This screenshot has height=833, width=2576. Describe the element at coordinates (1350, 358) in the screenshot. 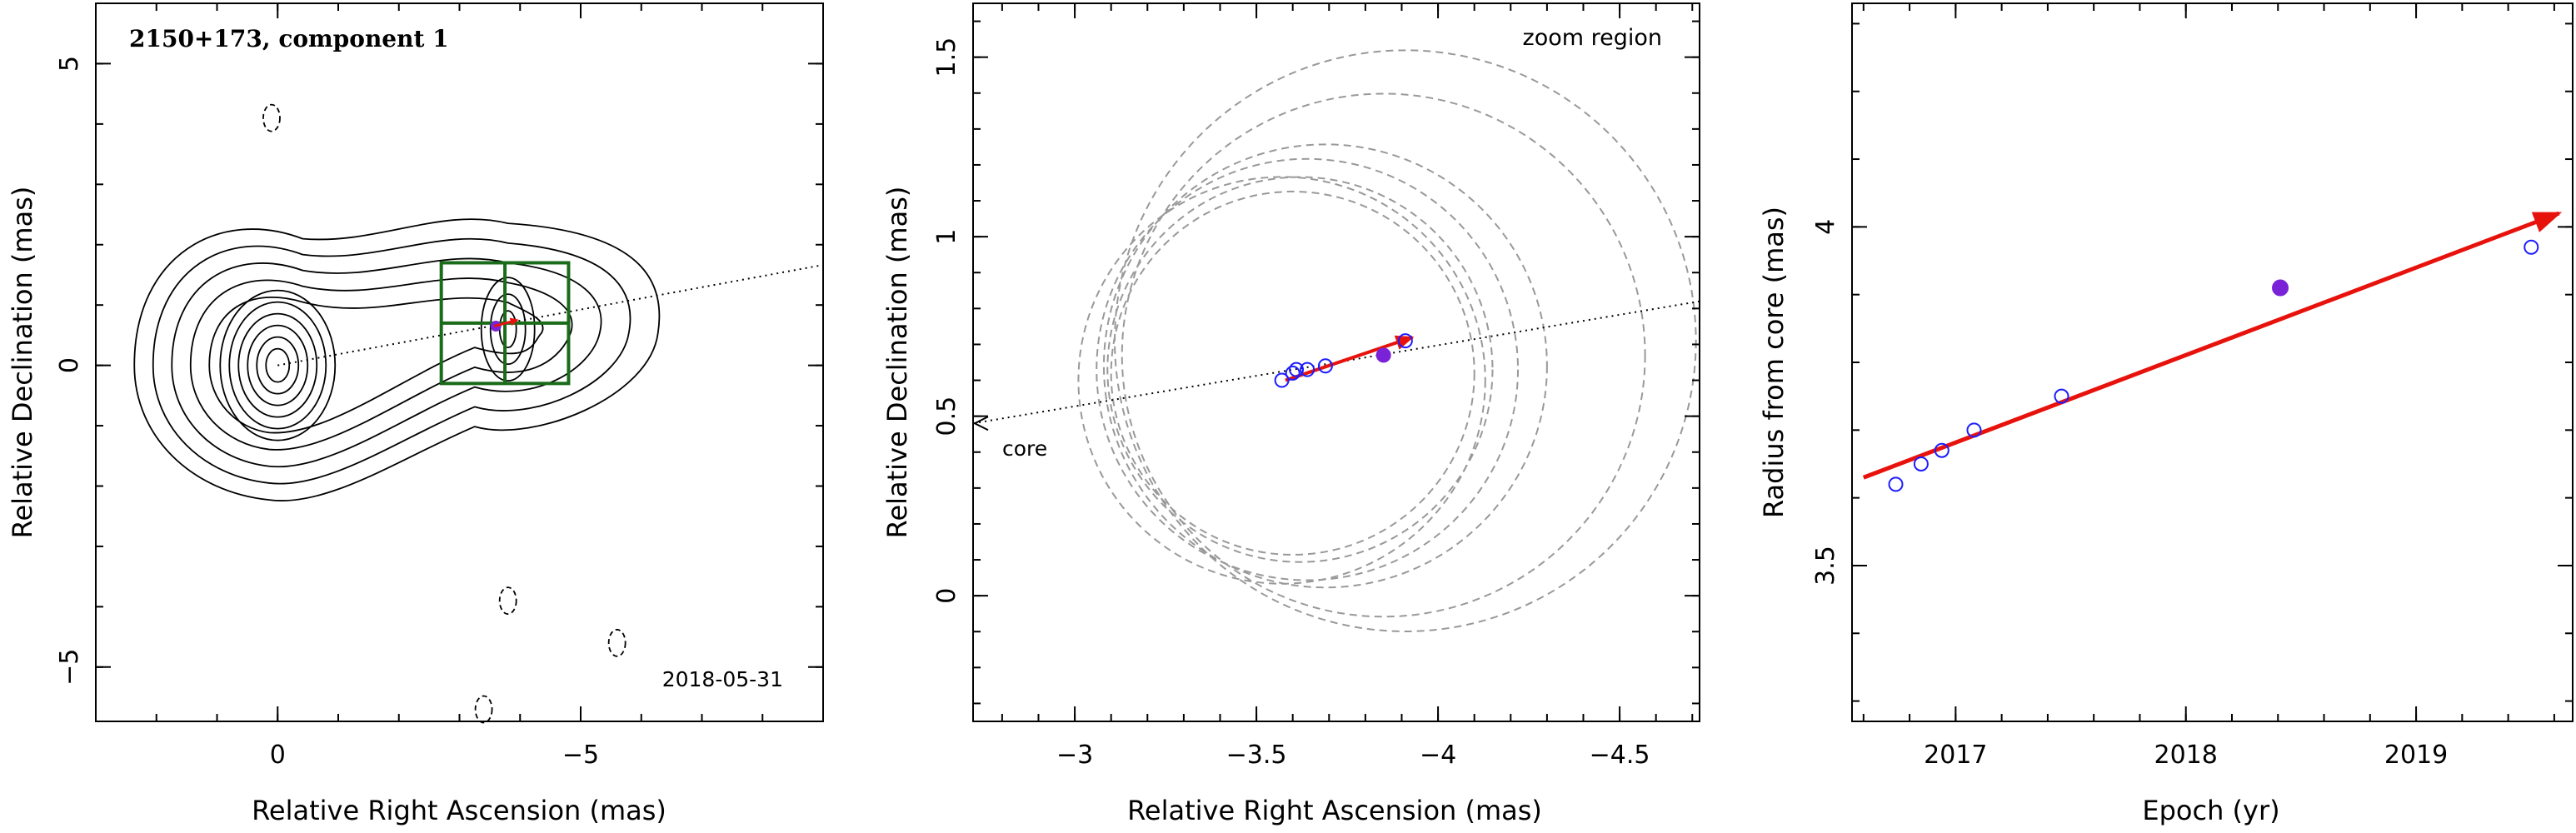

I see `velocity-arrow` at that location.